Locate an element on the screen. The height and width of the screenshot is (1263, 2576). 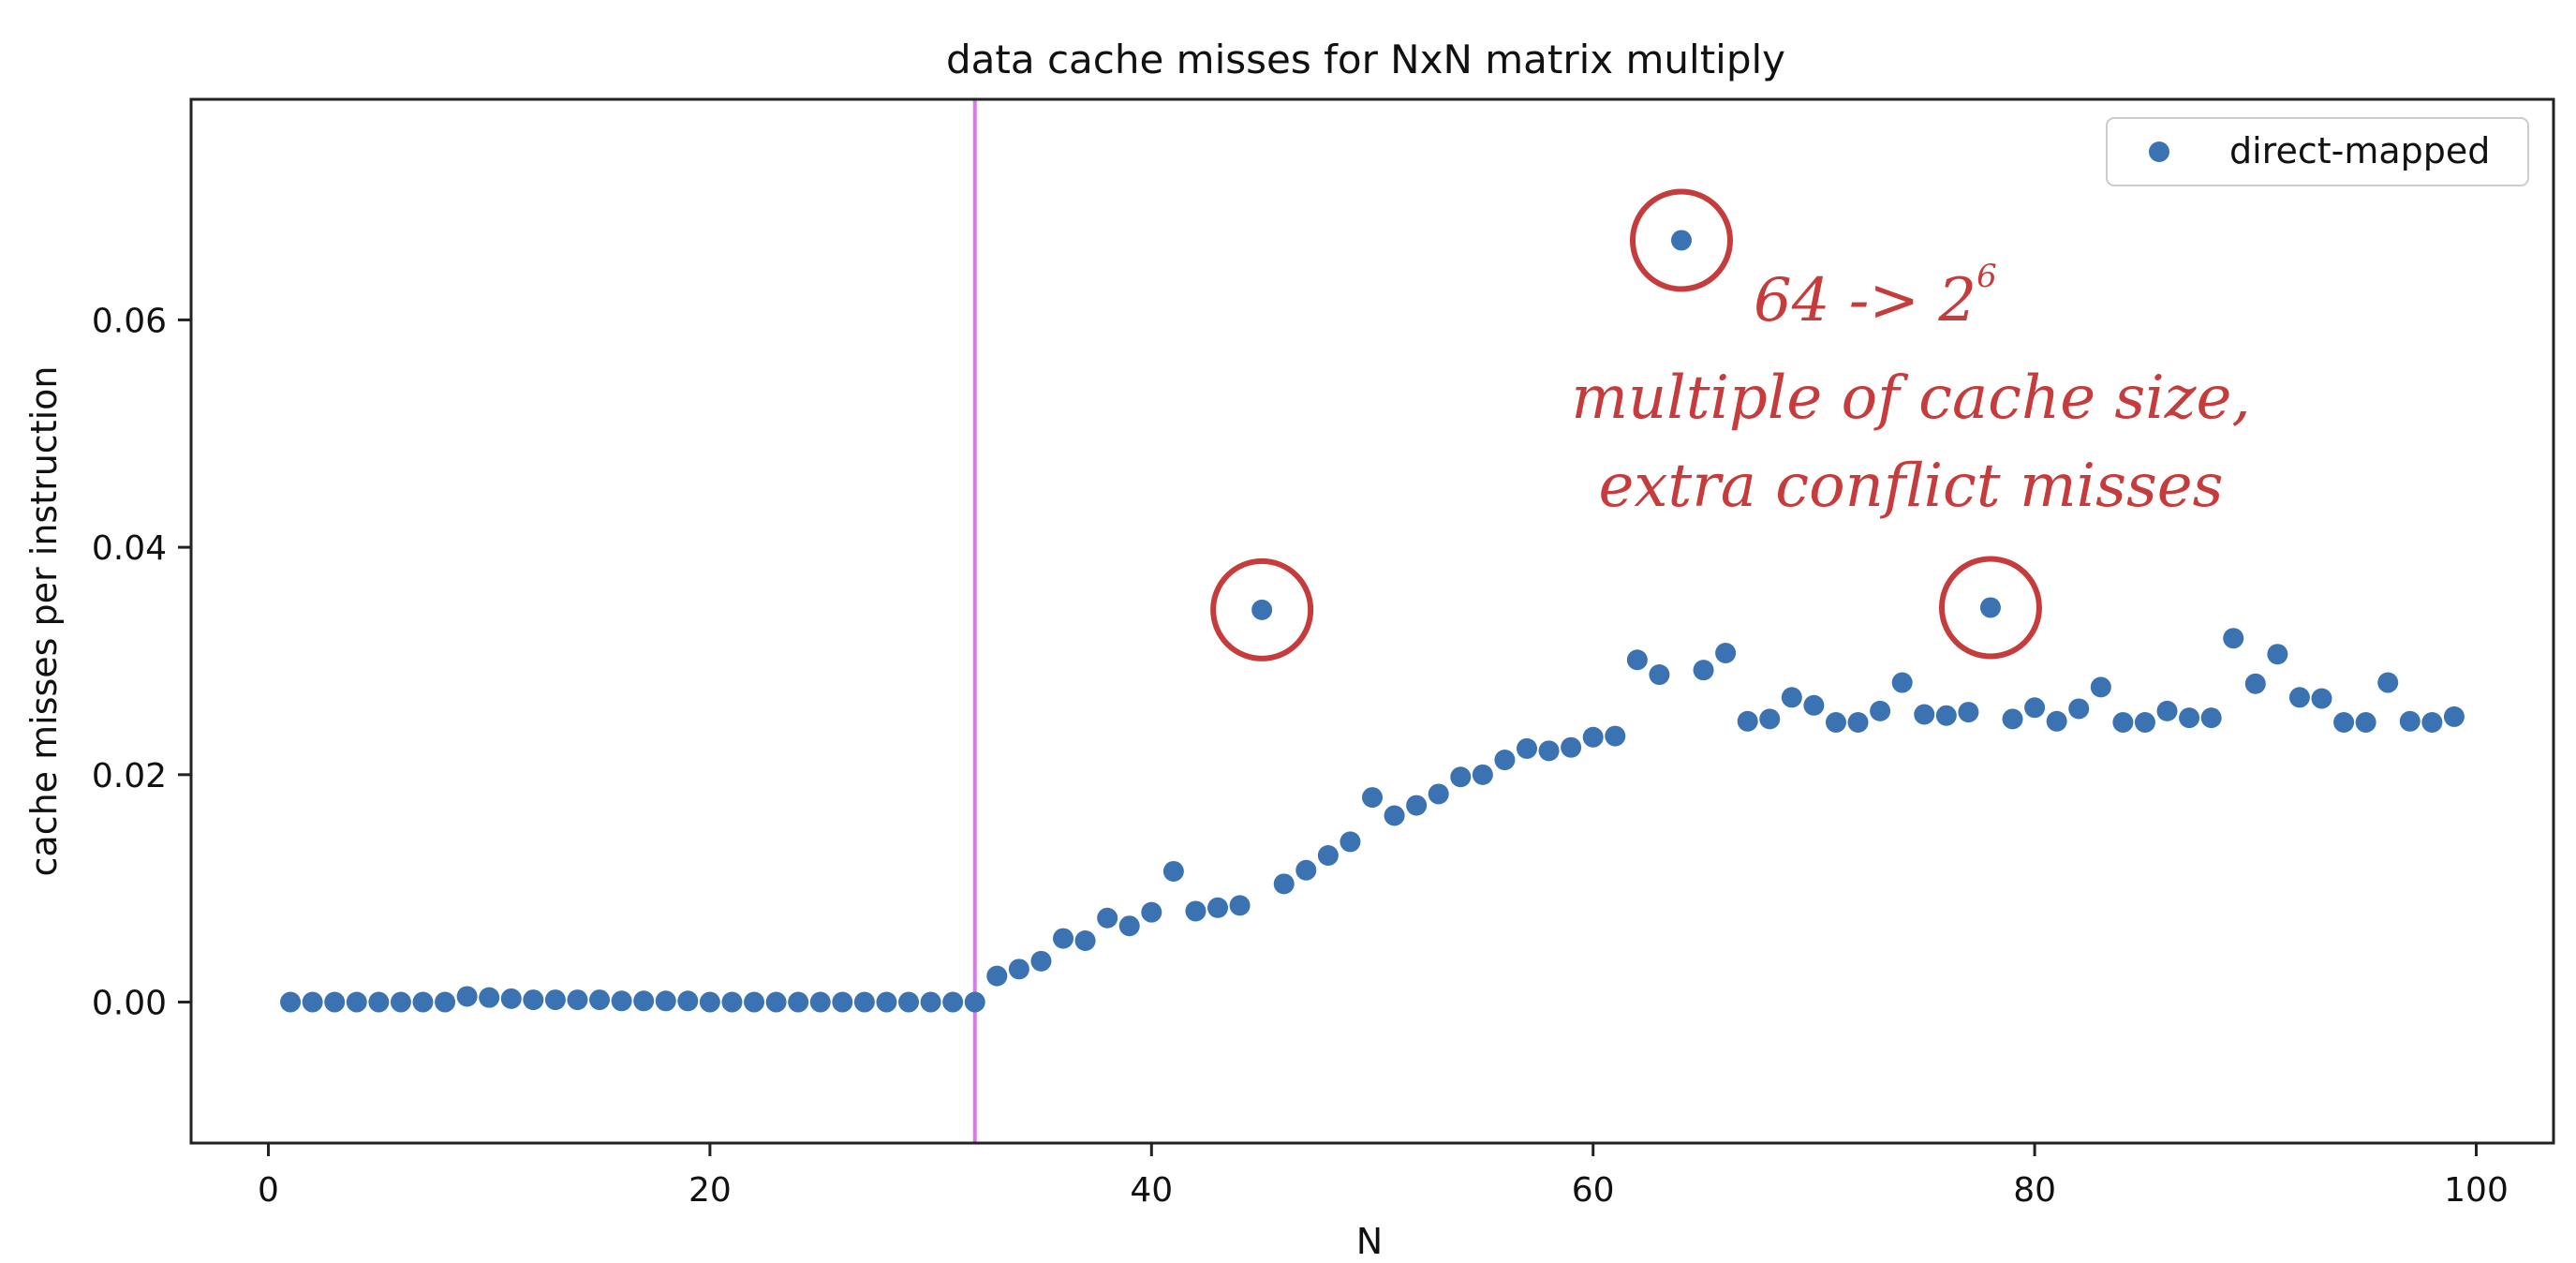
y-tick-label: 0.00 is located at coordinates (129, 1004).